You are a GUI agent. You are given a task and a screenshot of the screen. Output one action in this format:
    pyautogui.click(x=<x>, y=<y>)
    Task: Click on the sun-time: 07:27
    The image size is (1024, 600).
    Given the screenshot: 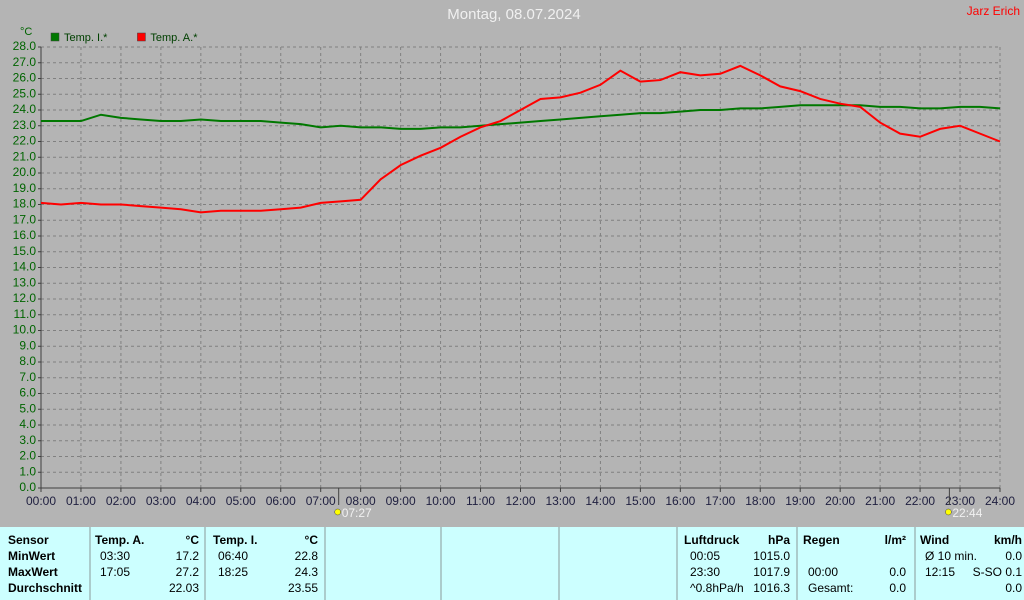 What is the action you would take?
    pyautogui.click(x=357, y=513)
    